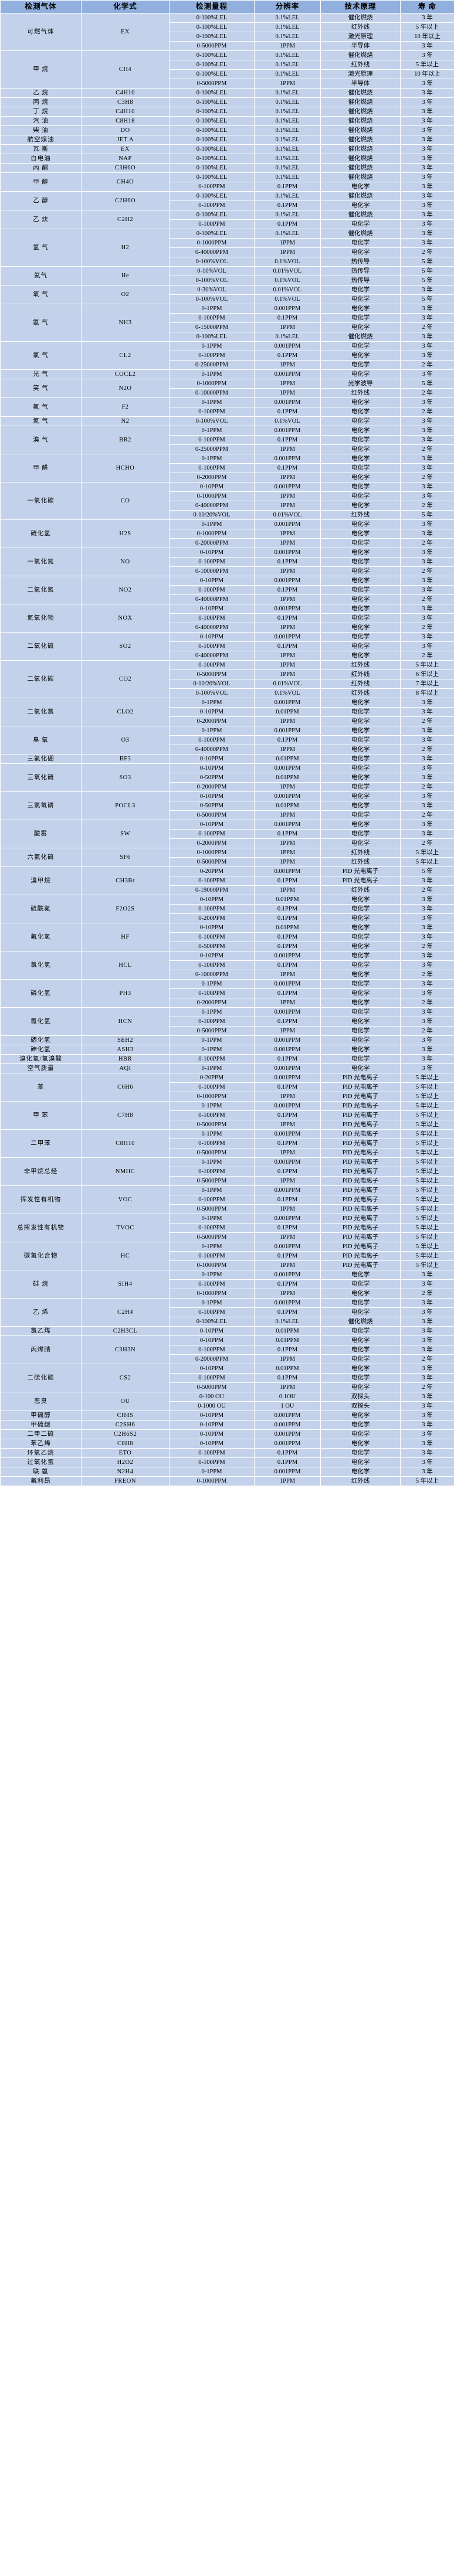  Describe the element at coordinates (227, 69) in the screenshot. I see `table-row: 甲 烷 CH4 0-100%LEL 0.1%LEL 催化燃烧 3 年` at that location.